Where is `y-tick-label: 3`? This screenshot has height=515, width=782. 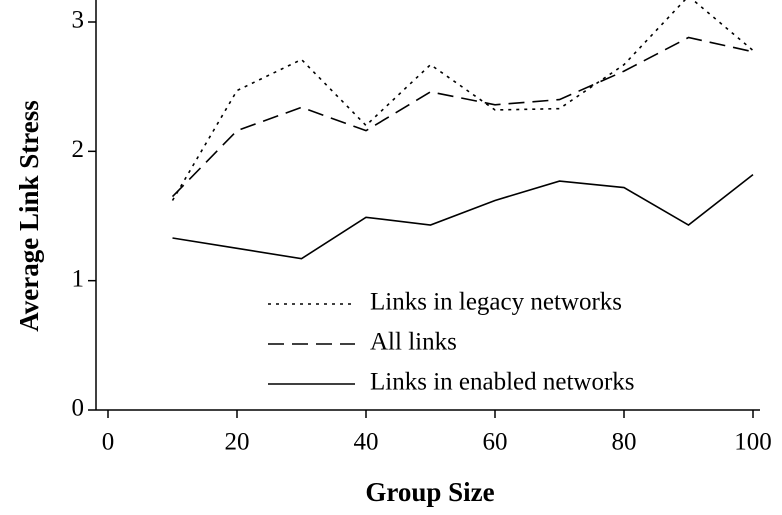 y-tick-label: 3 is located at coordinates (78, 20).